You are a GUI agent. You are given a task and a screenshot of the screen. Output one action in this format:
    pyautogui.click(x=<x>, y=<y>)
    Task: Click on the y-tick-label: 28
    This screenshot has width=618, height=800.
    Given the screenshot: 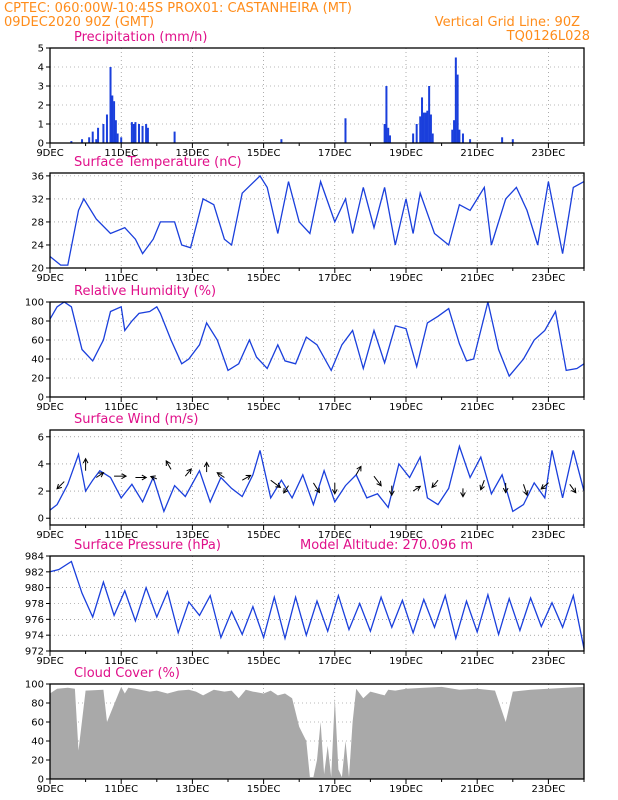 What is the action you would take?
    pyautogui.click(x=37, y=222)
    